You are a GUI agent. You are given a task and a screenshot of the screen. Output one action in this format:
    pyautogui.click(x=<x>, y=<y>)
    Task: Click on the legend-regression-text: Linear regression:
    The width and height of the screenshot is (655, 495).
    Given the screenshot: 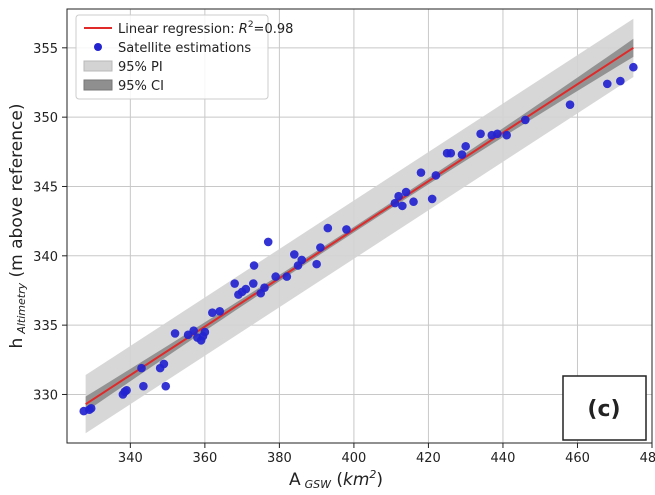 What is the action you would take?
    pyautogui.click(x=178, y=29)
    